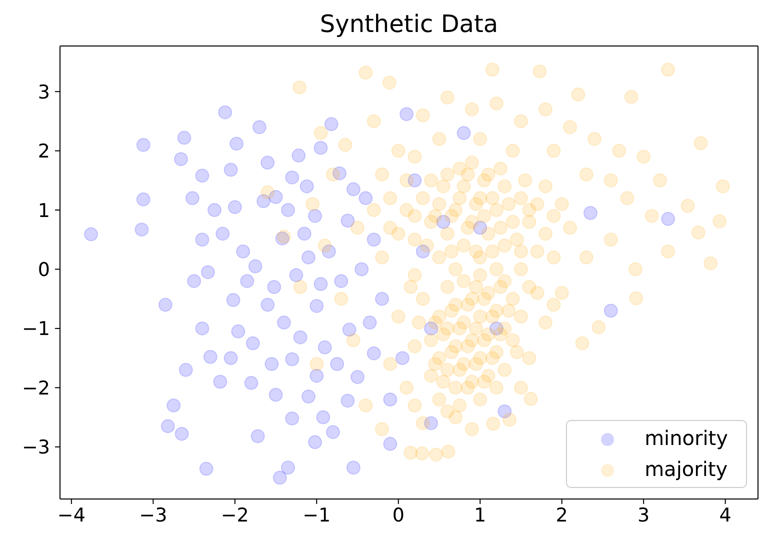 Image resolution: width=776 pixels, height=549 pixels. I want to click on x-tick-label: 1, so click(480, 515).